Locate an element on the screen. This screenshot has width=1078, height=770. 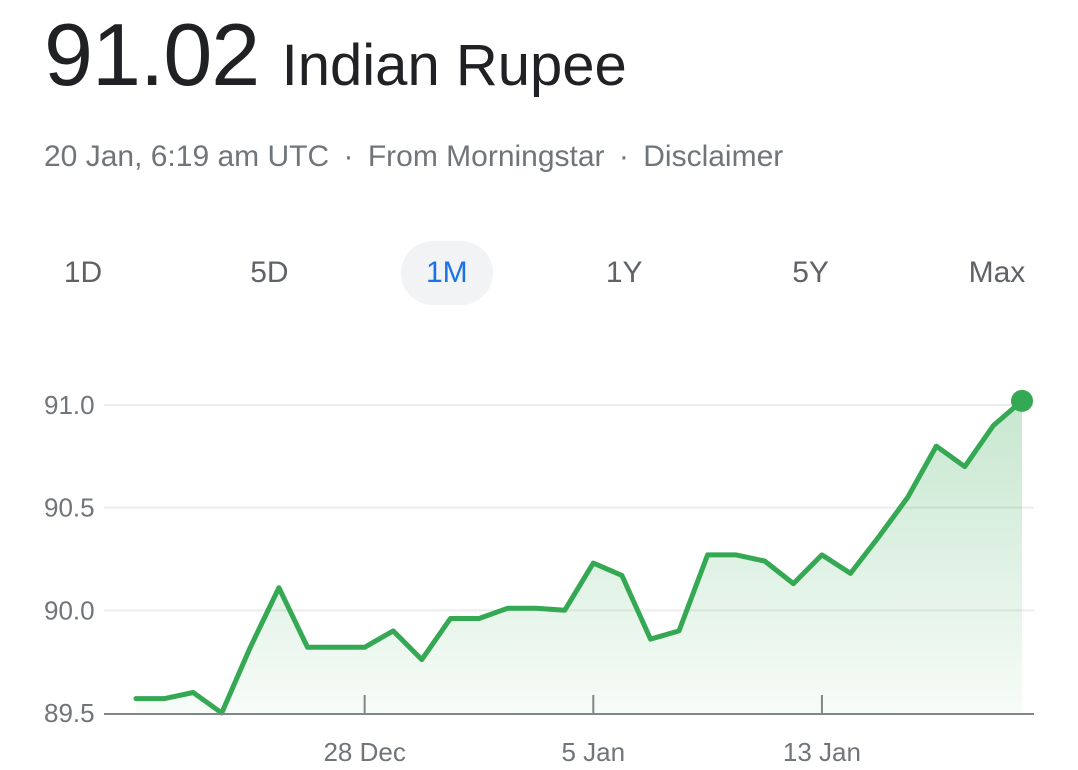
latest-point-dot is located at coordinates (1022, 400).